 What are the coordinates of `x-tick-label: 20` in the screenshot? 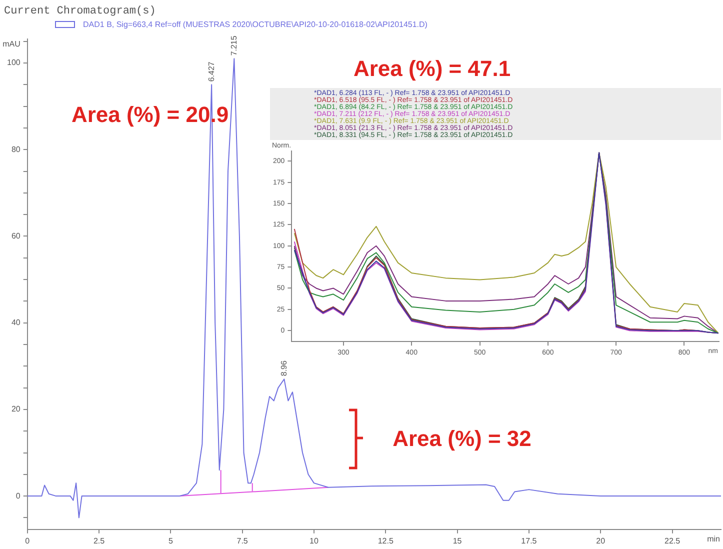 It's located at (601, 541).